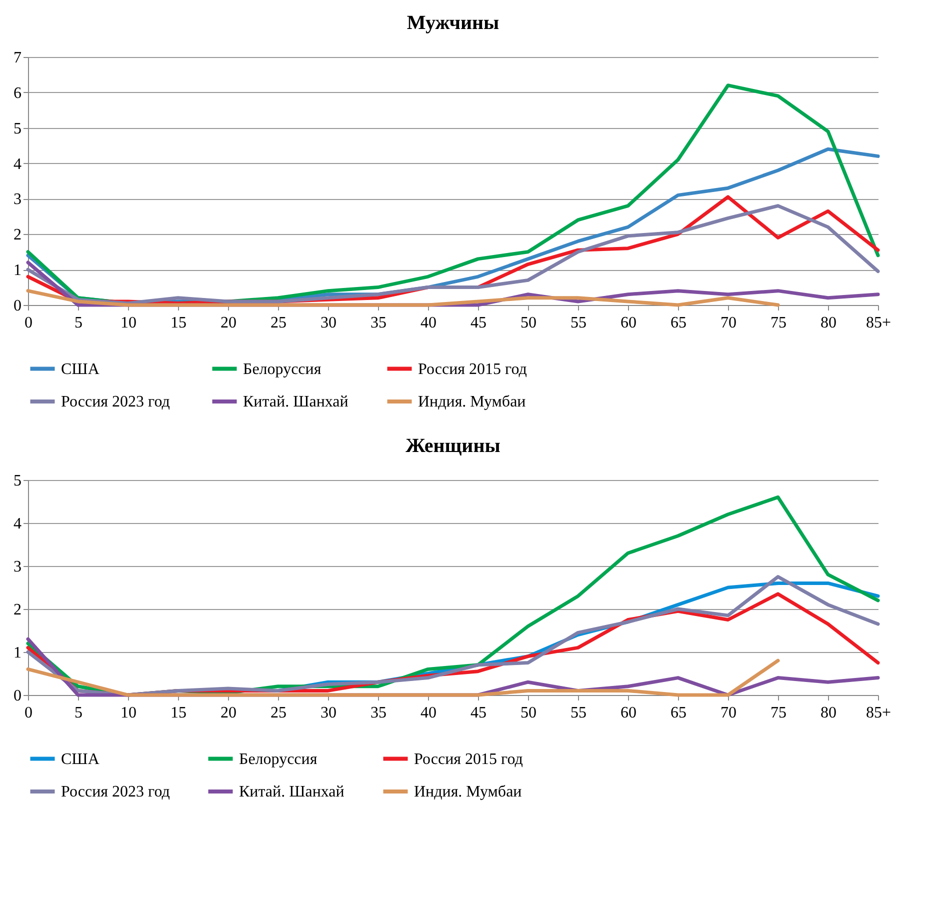 This screenshot has height=900, width=931. I want to click on y-tick-label: 6, so click(18, 93).